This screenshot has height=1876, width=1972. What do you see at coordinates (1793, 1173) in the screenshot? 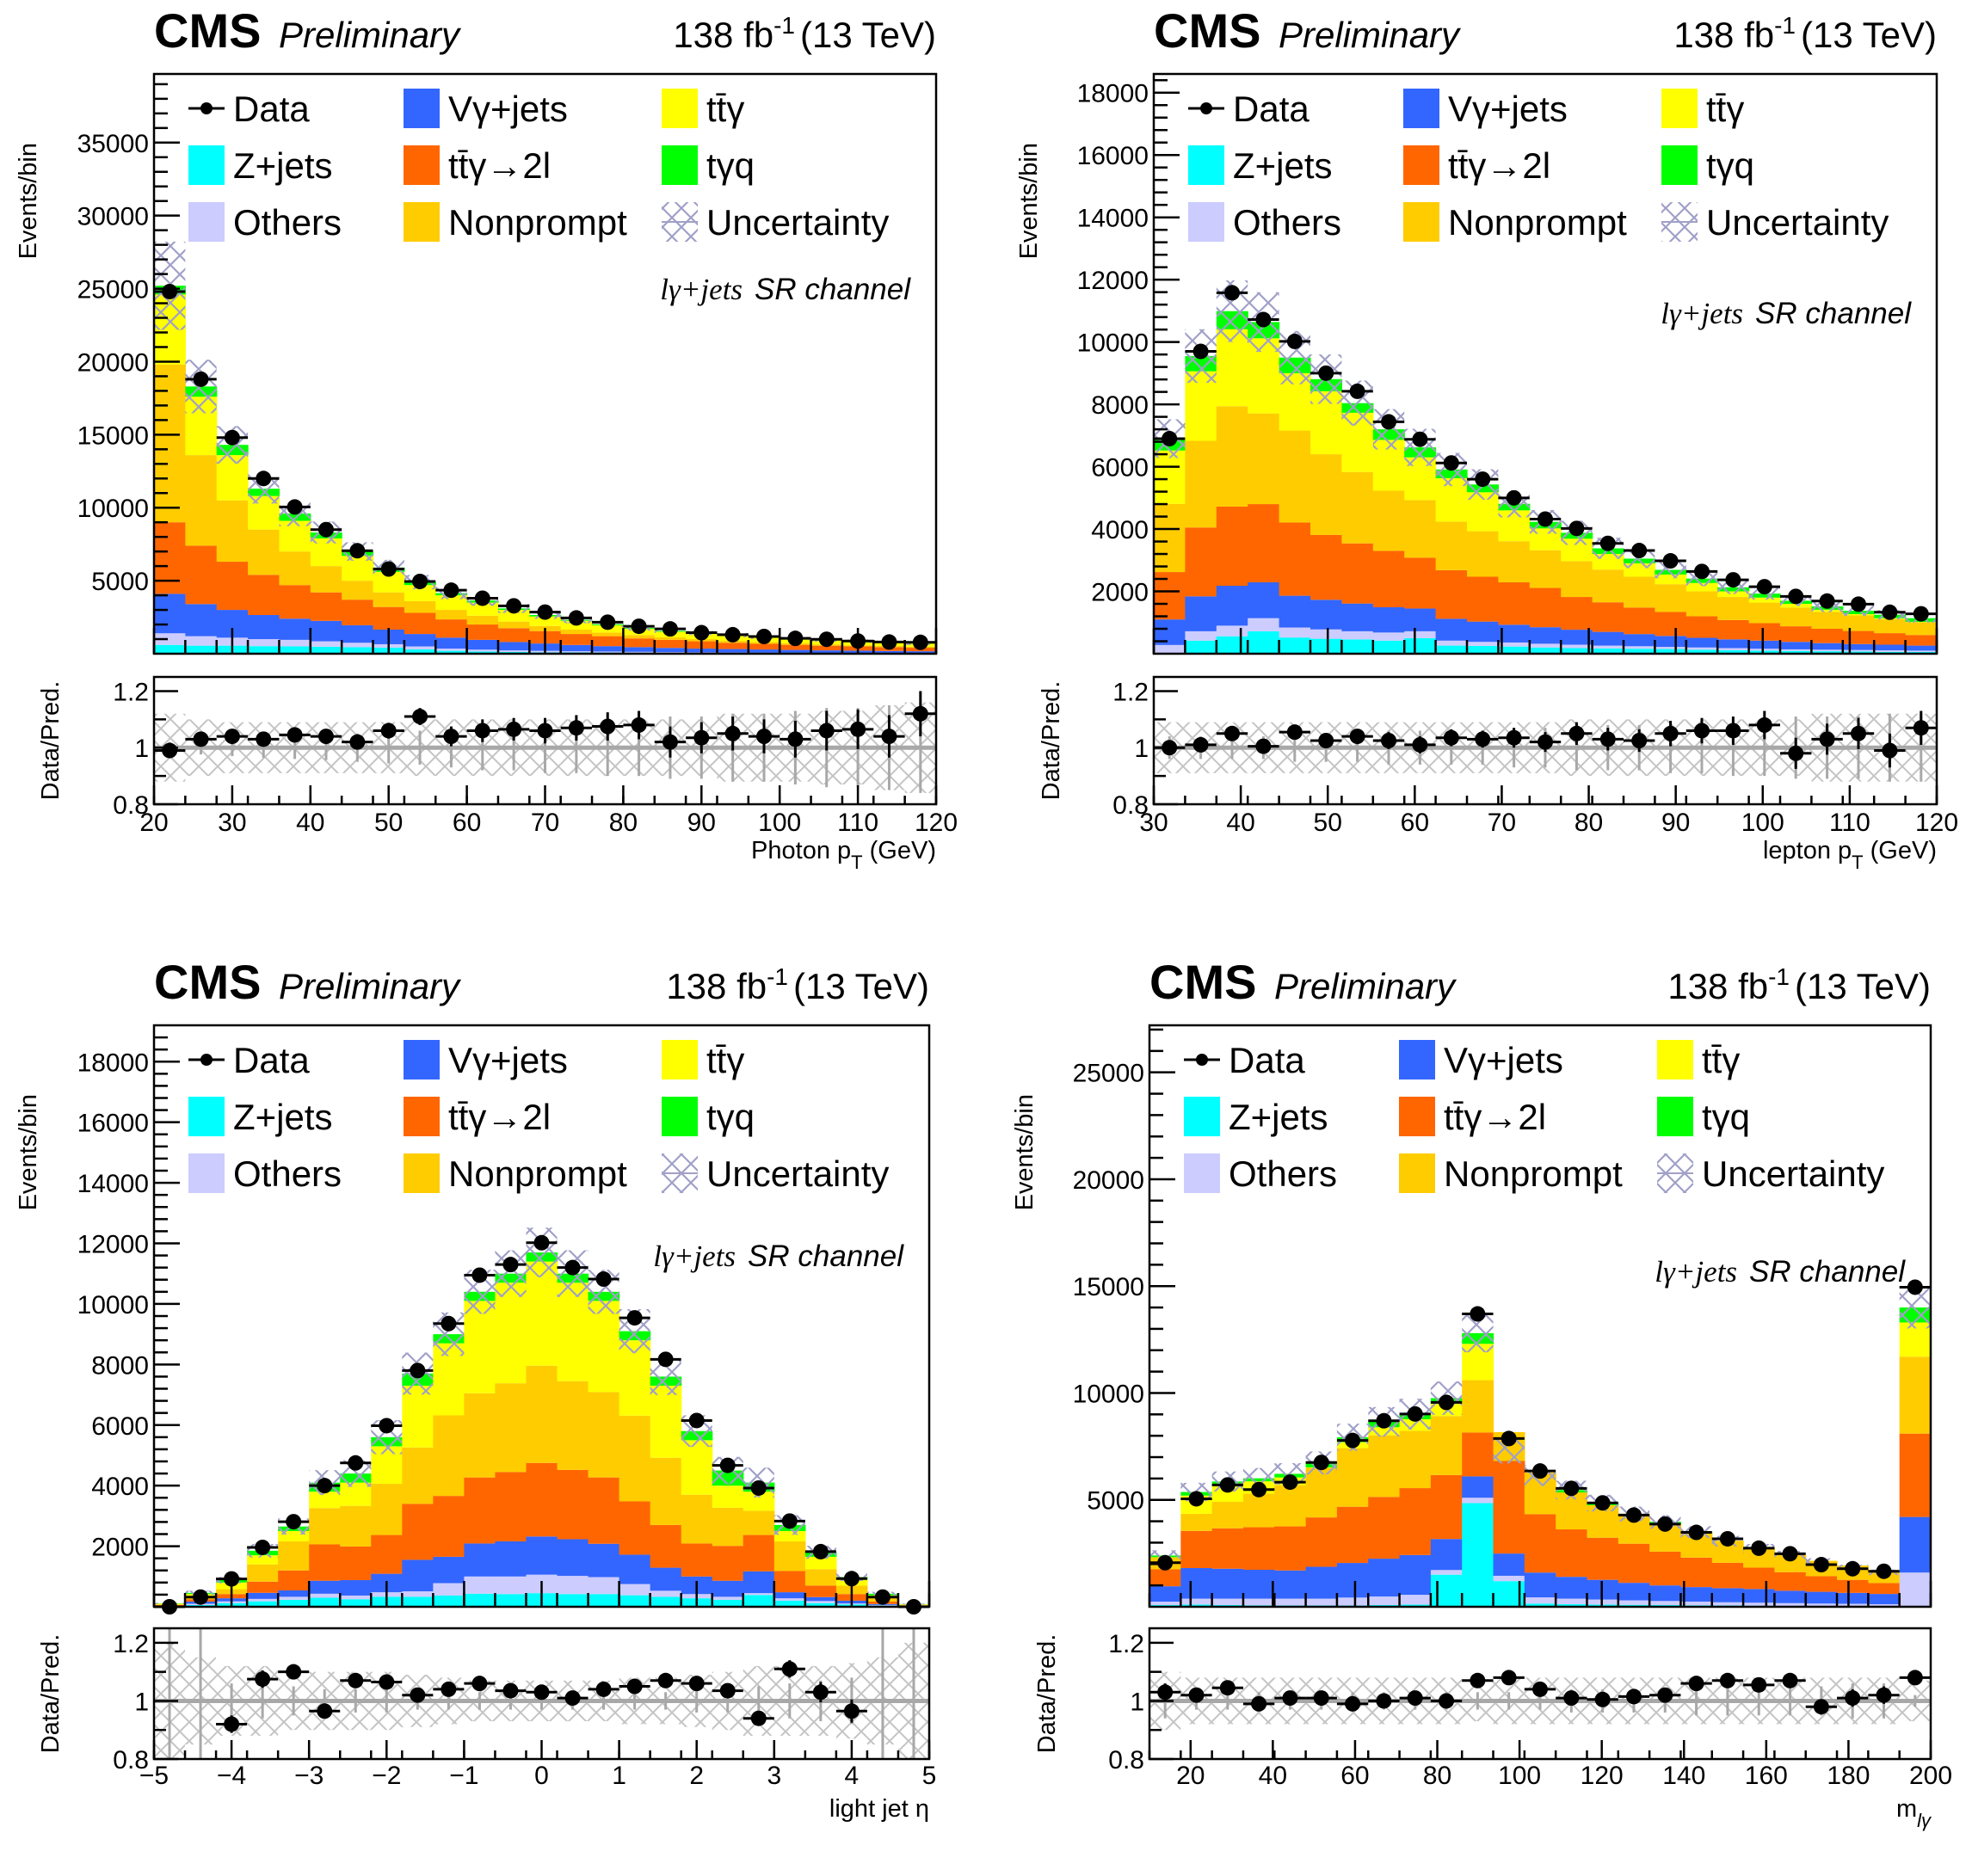
I see `legend-label: Uncertainty` at bounding box center [1793, 1173].